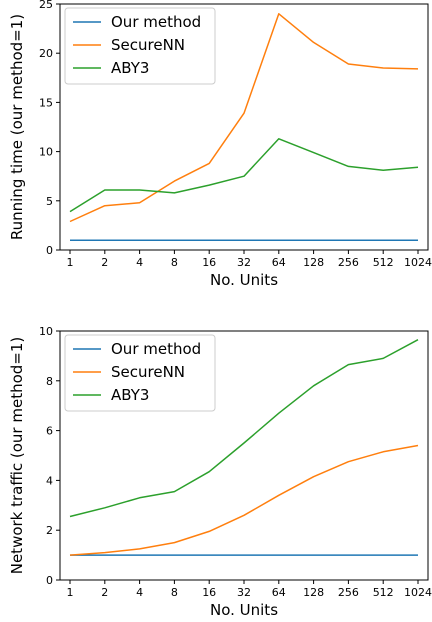  Describe the element at coordinates (49, 431) in the screenshot. I see `y-tick-label: 6` at that location.